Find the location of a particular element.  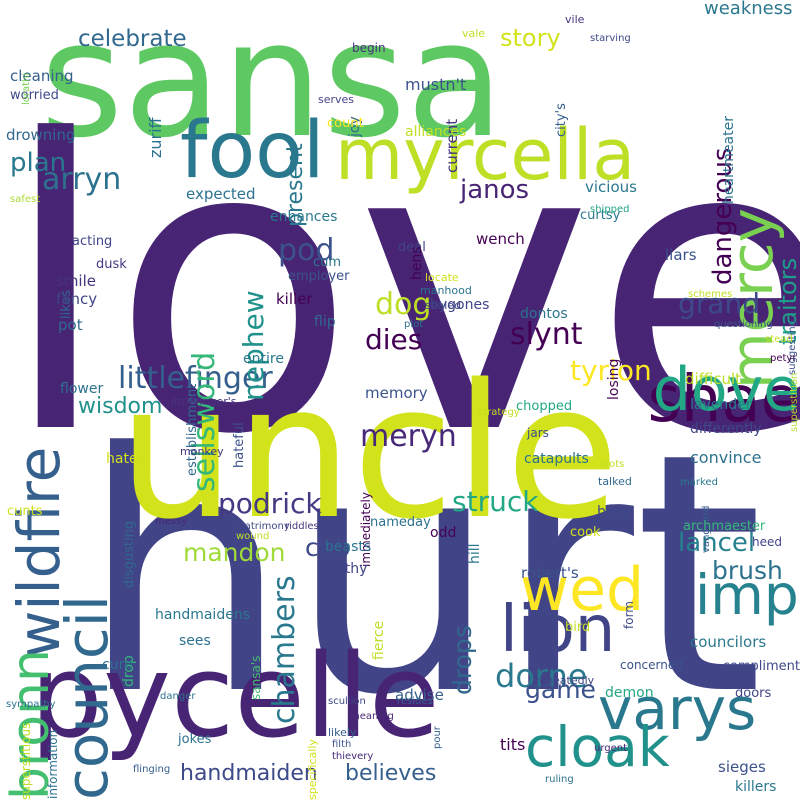

word-monkey: monkey is located at coordinates (202, 451).